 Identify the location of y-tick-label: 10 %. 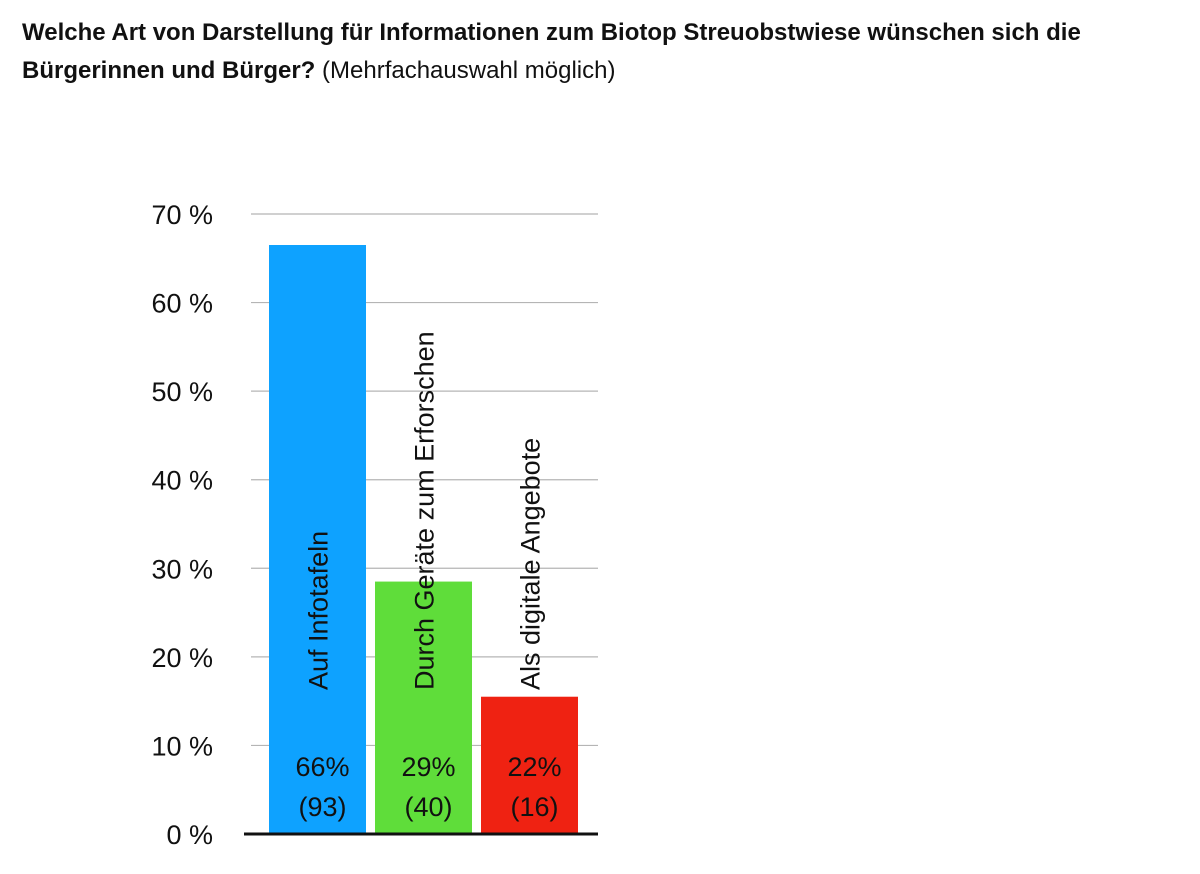
(182, 746).